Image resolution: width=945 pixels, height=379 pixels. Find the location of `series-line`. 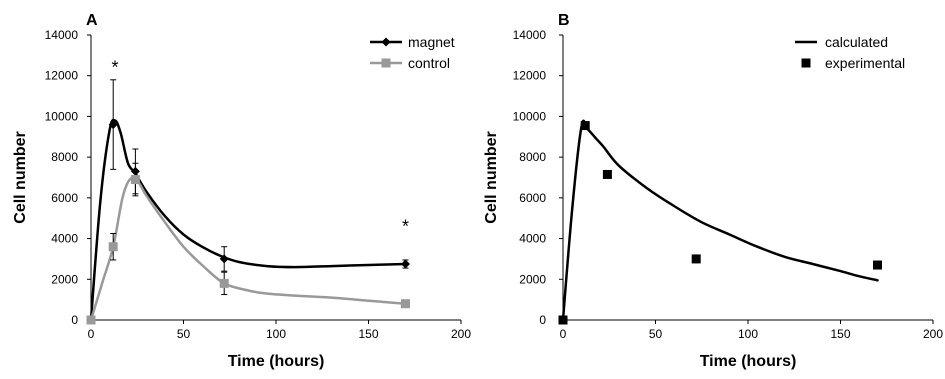

series-line is located at coordinates (248, 249).